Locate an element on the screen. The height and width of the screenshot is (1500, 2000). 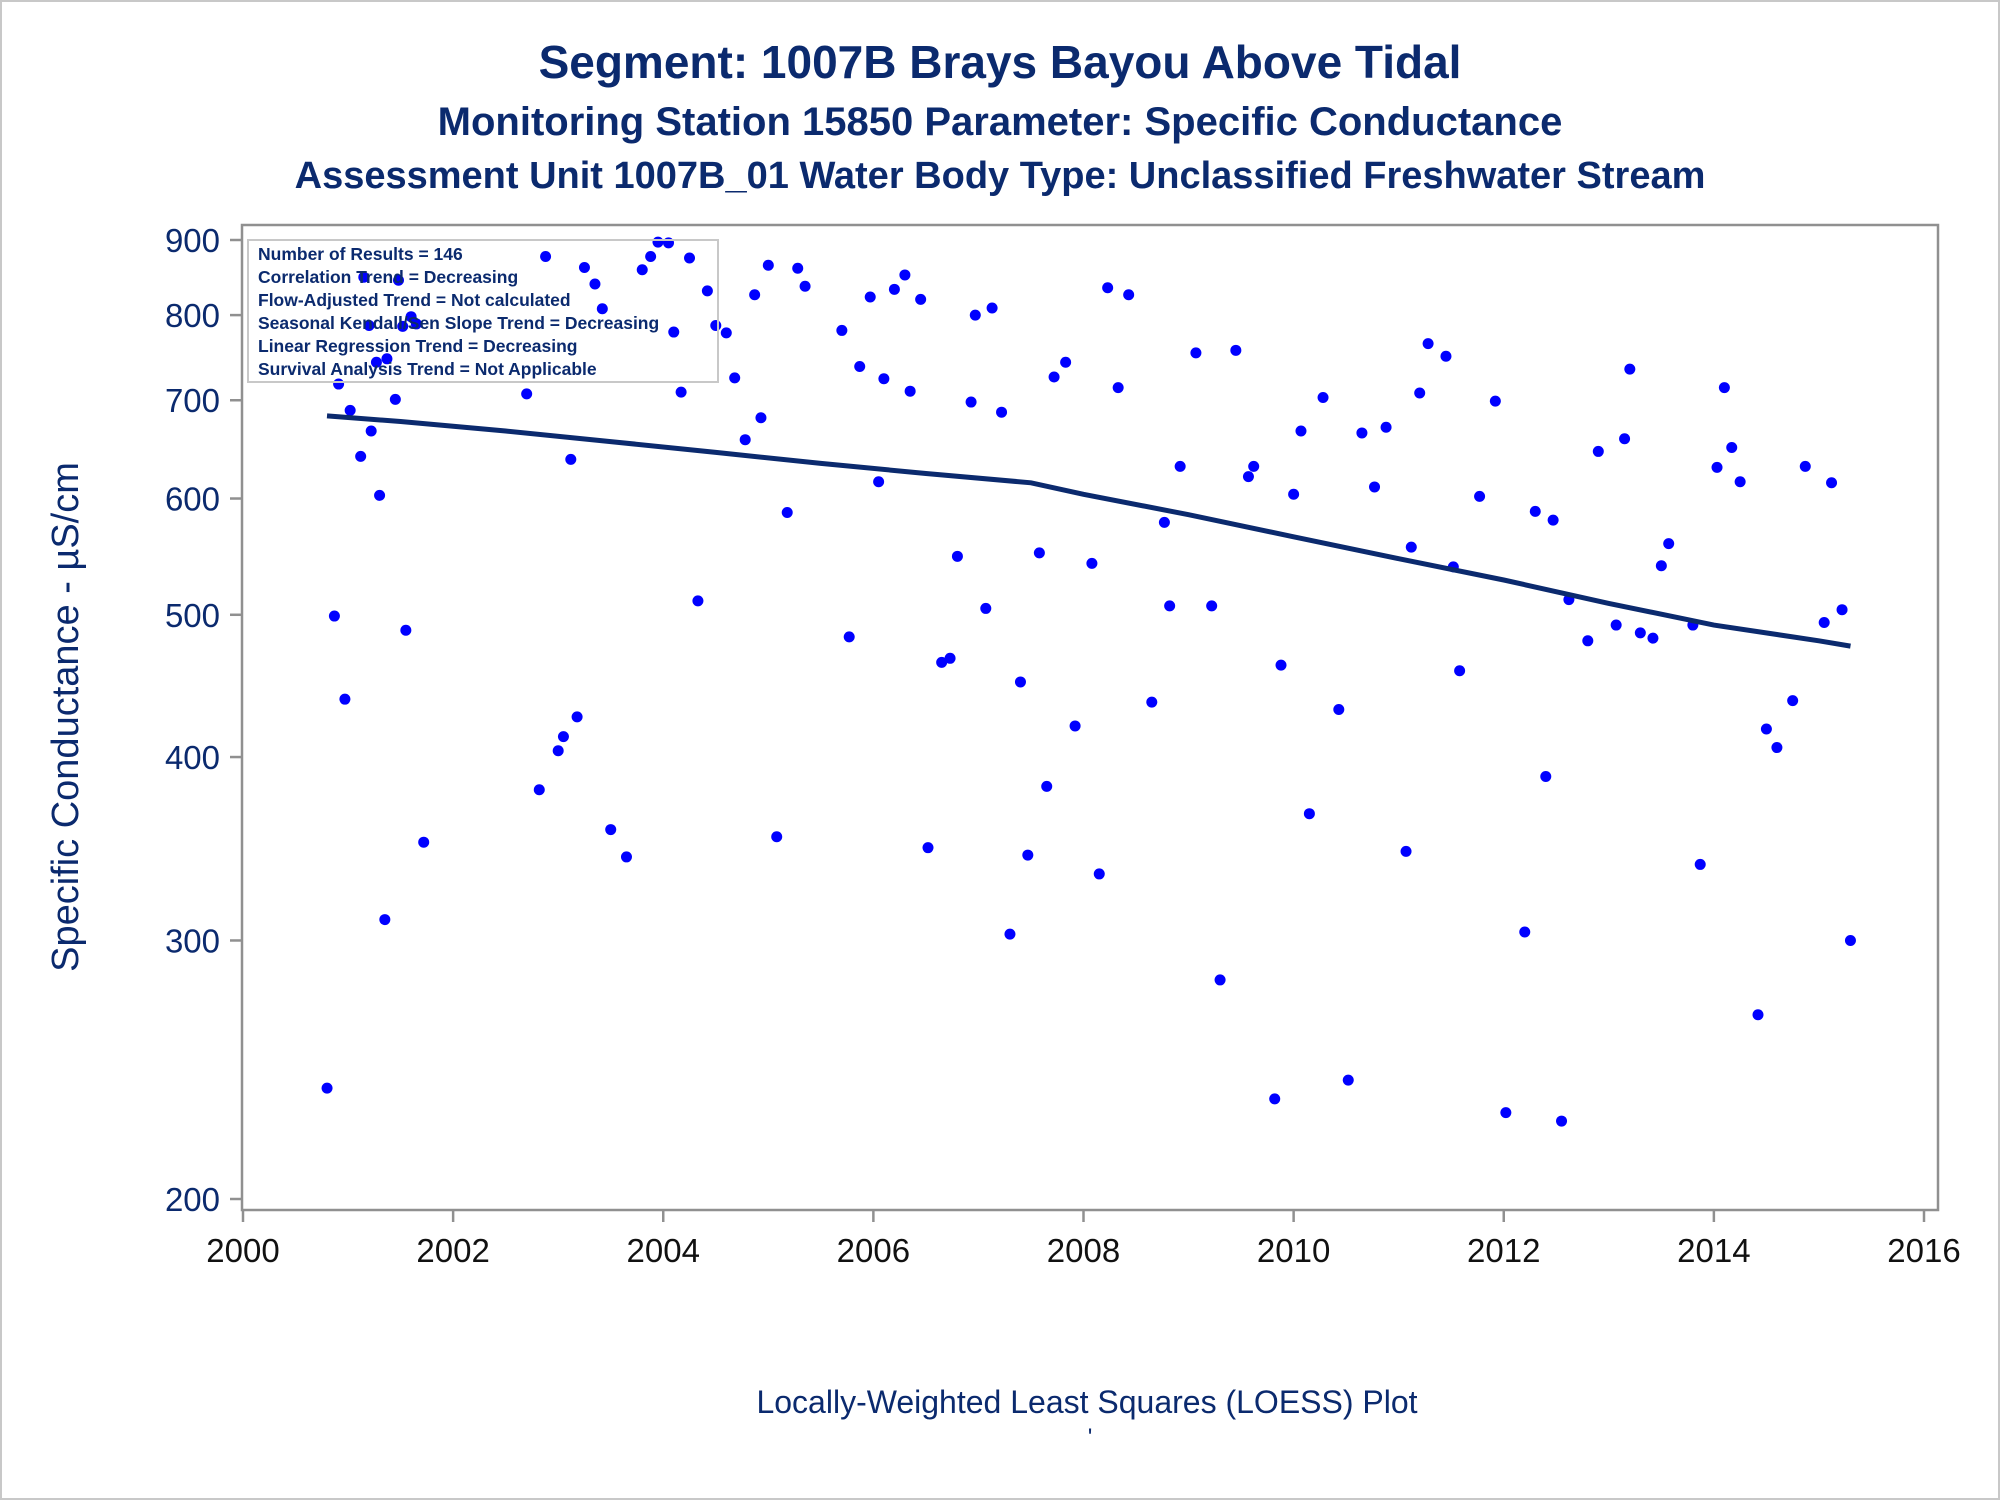
y-tick-label: 700 is located at coordinates (192, 400).